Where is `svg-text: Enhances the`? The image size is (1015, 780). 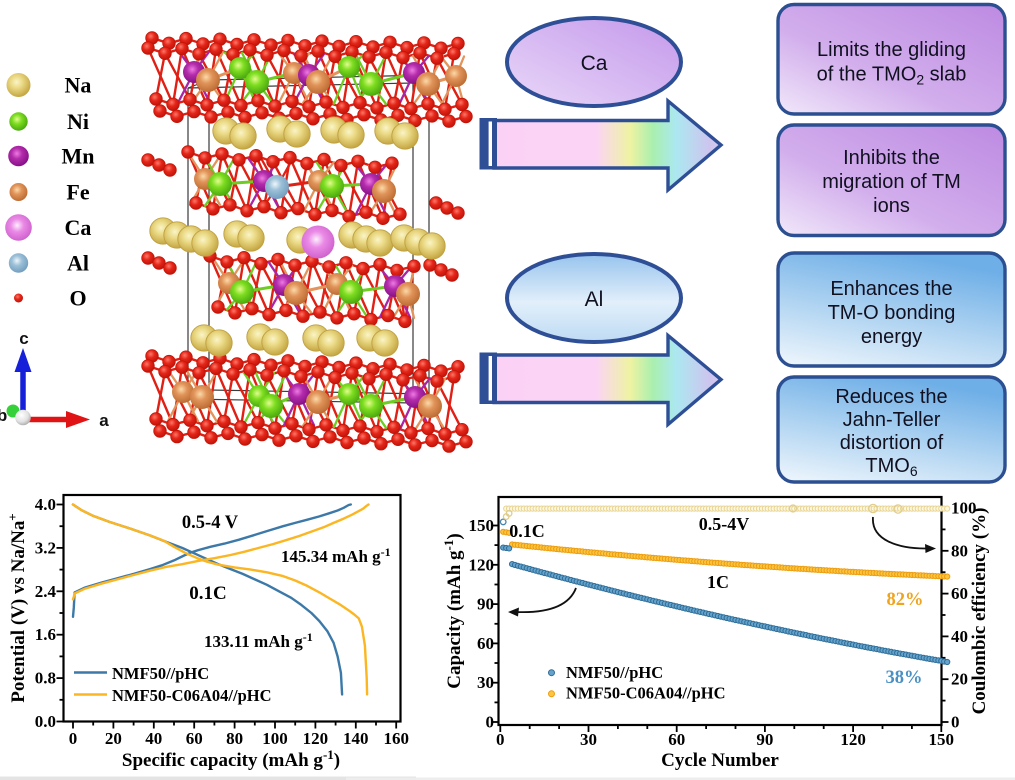 svg-text: Enhances the is located at coordinates (891, 289).